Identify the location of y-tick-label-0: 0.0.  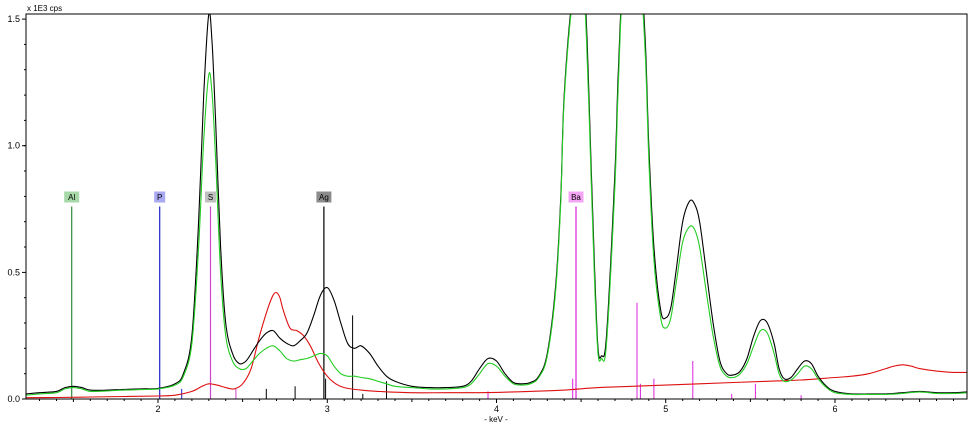
(13, 399).